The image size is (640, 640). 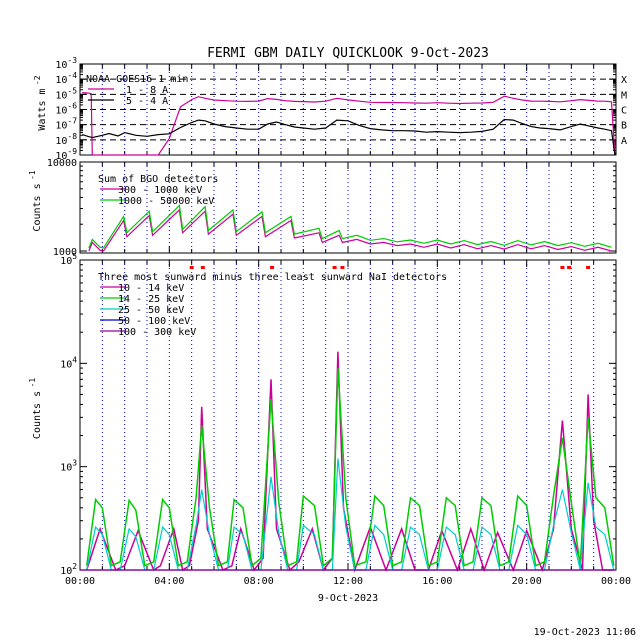 What do you see at coordinates (137, 79) in the screenshot?
I see `legend-title: NOAA GOES16 1 min` at bounding box center [137, 79].